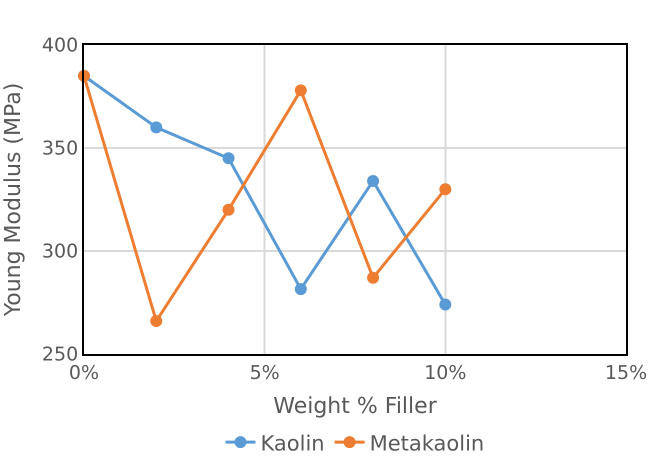 The height and width of the screenshot is (475, 671). Describe the element at coordinates (292, 443) in the screenshot. I see `legend-label: Kaolin` at that location.